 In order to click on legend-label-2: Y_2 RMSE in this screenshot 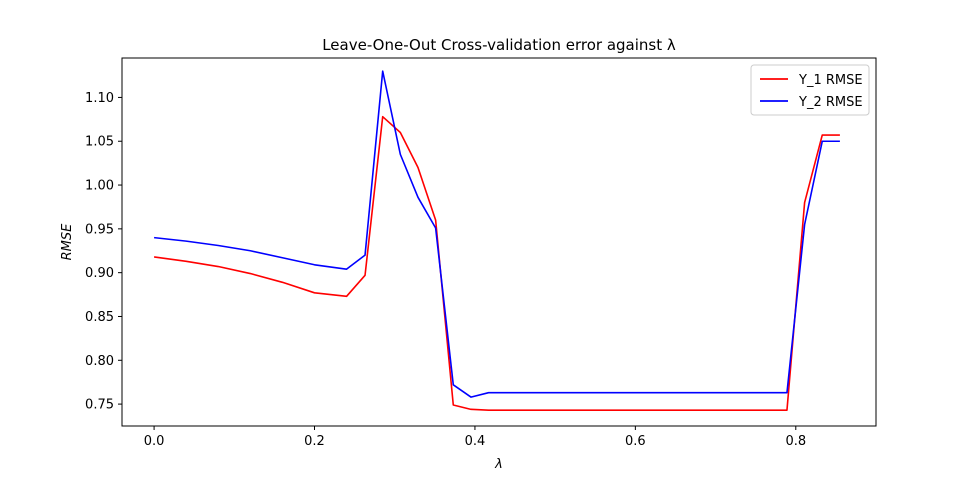, I will do `click(830, 102)`.